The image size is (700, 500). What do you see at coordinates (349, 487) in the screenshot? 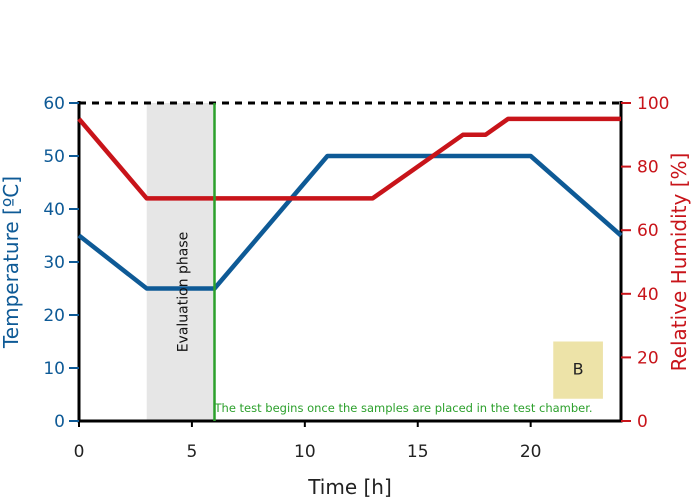
I see `x-axis-title: Time [h]` at bounding box center [349, 487].